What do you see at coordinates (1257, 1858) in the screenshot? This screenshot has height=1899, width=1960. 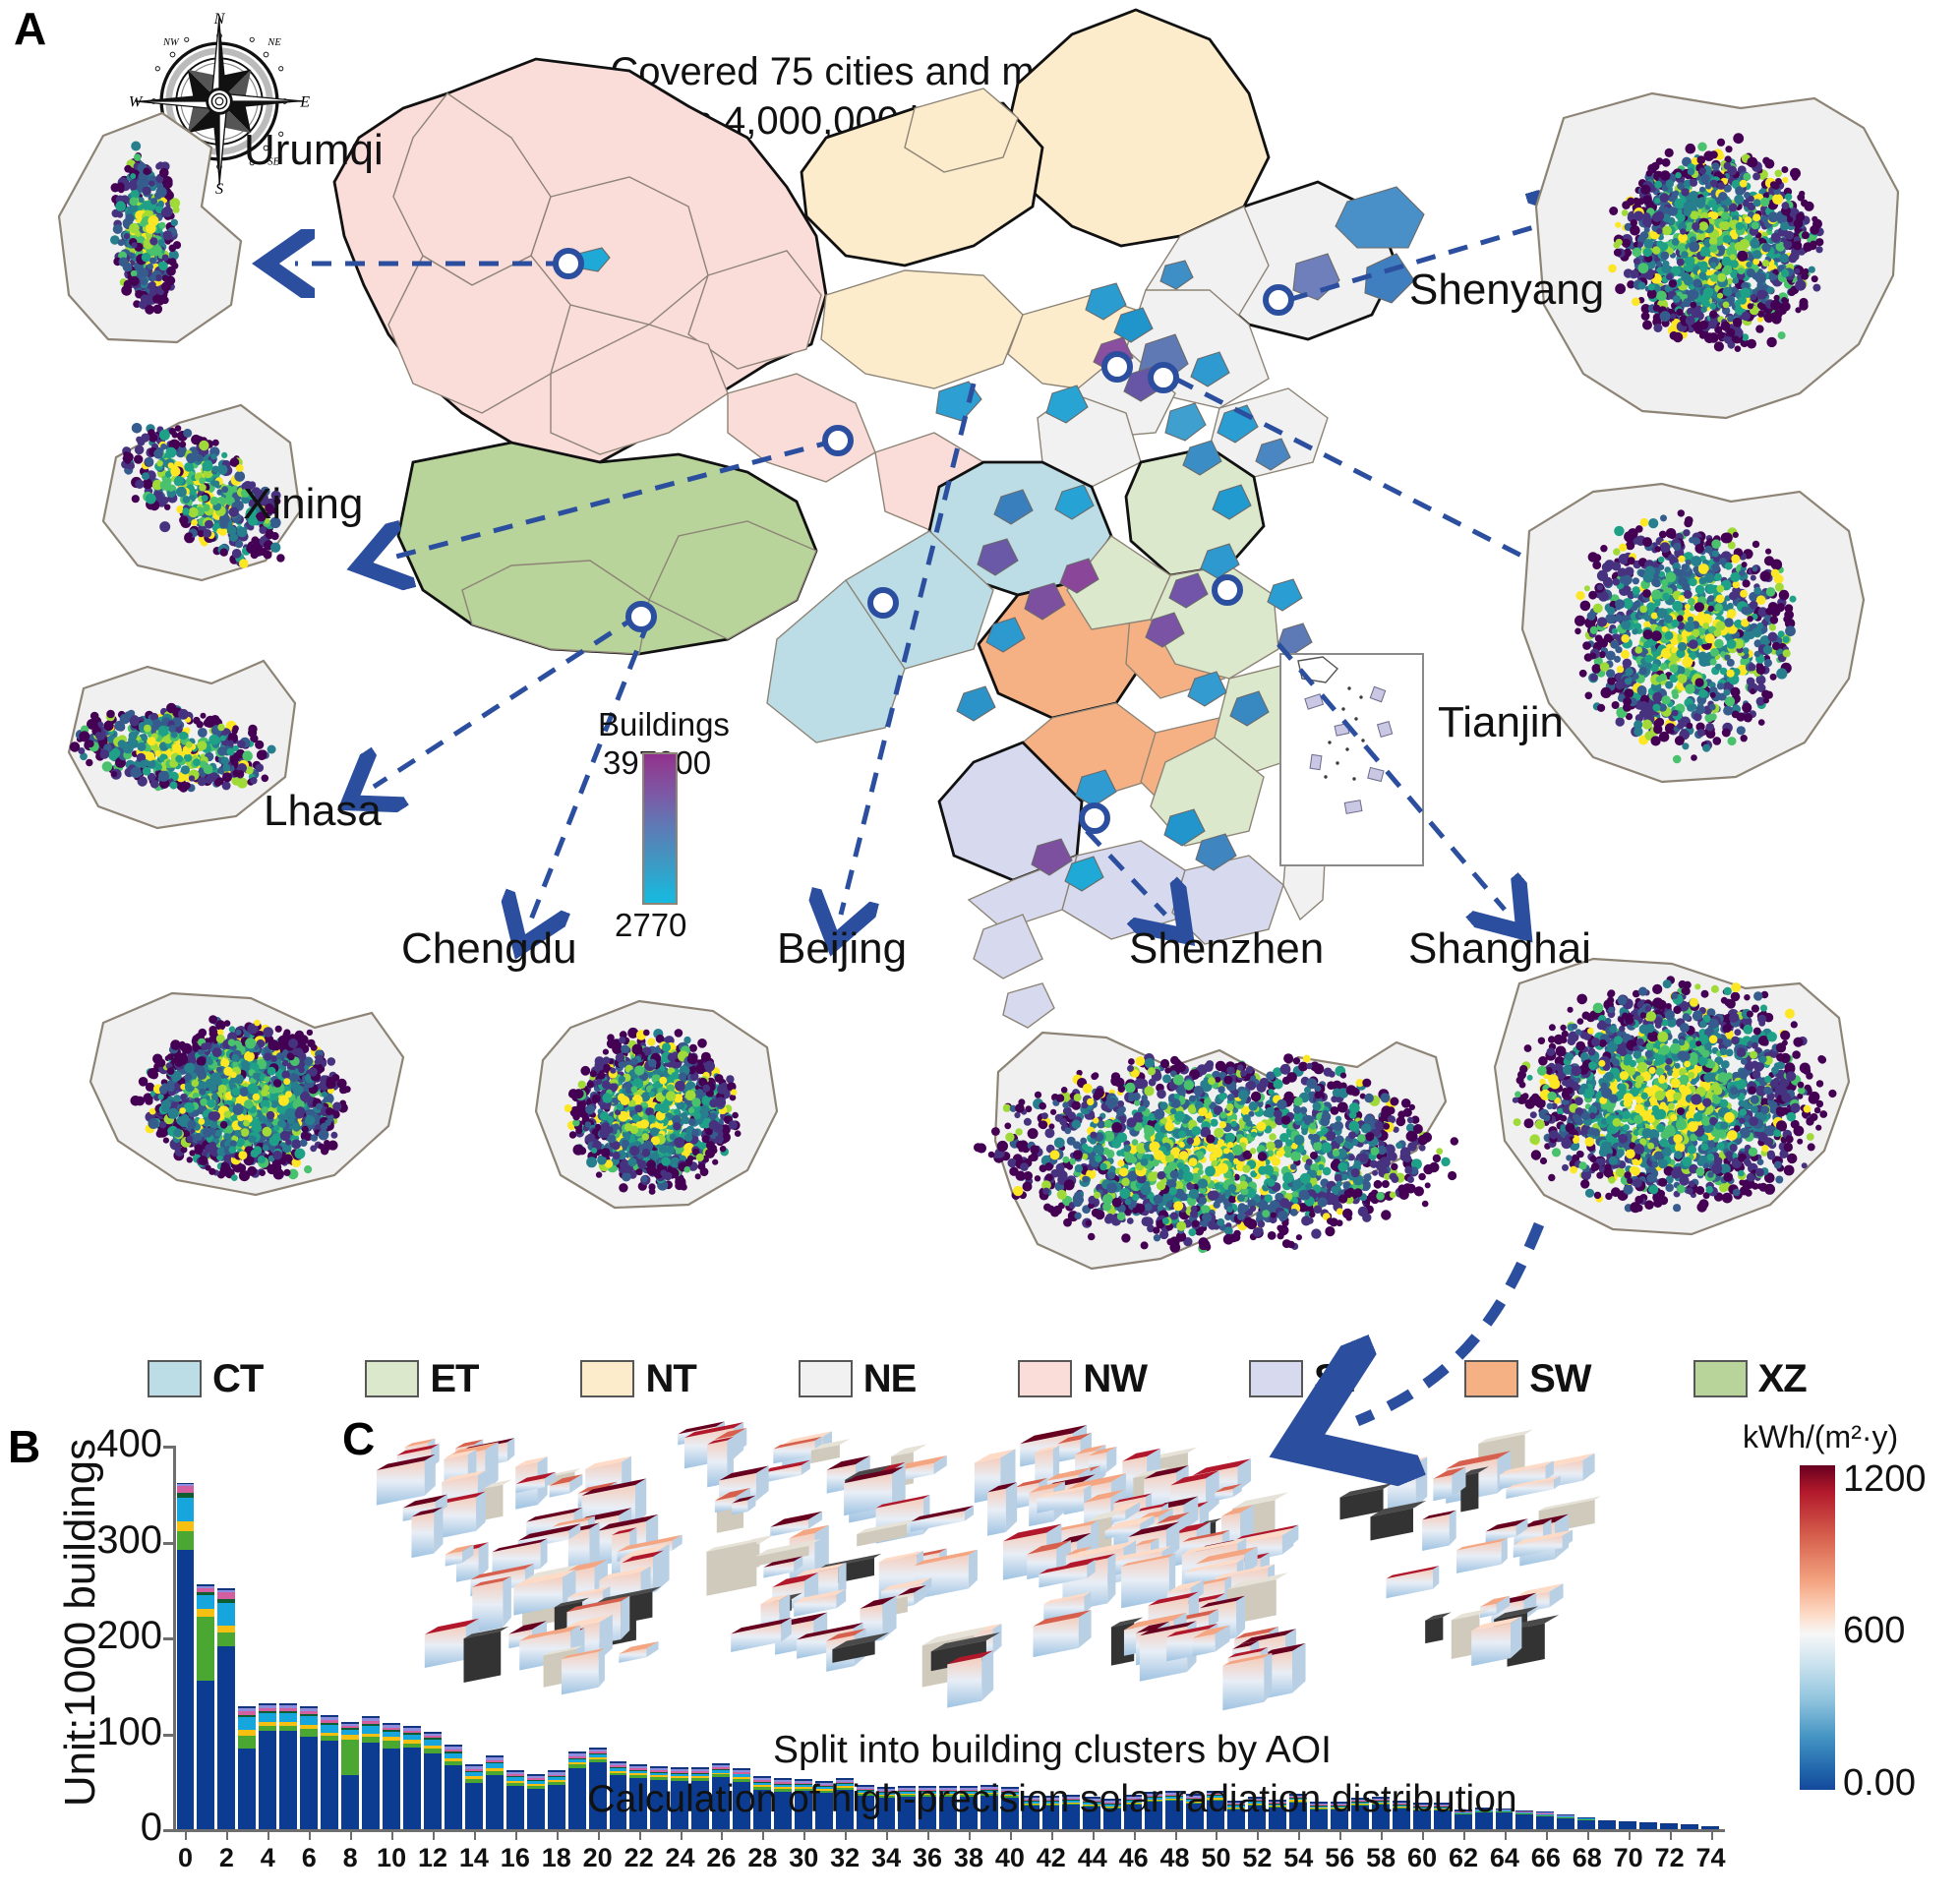 I see `x-tick-52: 52` at bounding box center [1257, 1858].